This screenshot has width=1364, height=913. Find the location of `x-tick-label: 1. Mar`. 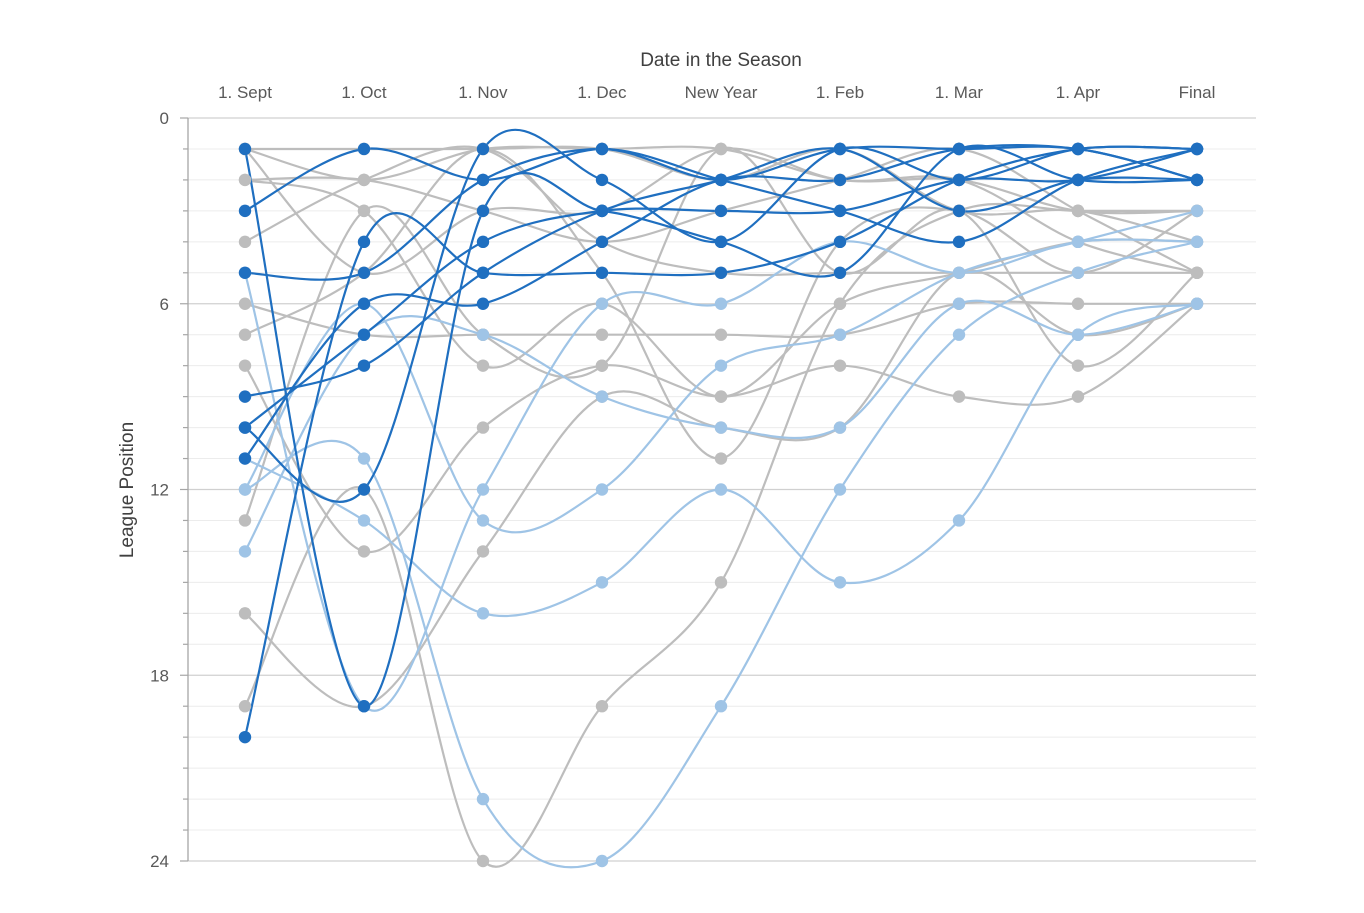

x-tick-label: 1. Mar is located at coordinates (959, 92).